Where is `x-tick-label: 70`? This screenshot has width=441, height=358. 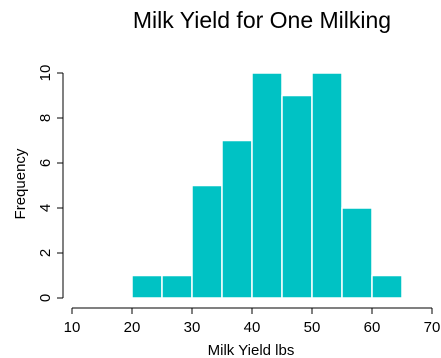
x-tick-label: 70 is located at coordinates (432, 327).